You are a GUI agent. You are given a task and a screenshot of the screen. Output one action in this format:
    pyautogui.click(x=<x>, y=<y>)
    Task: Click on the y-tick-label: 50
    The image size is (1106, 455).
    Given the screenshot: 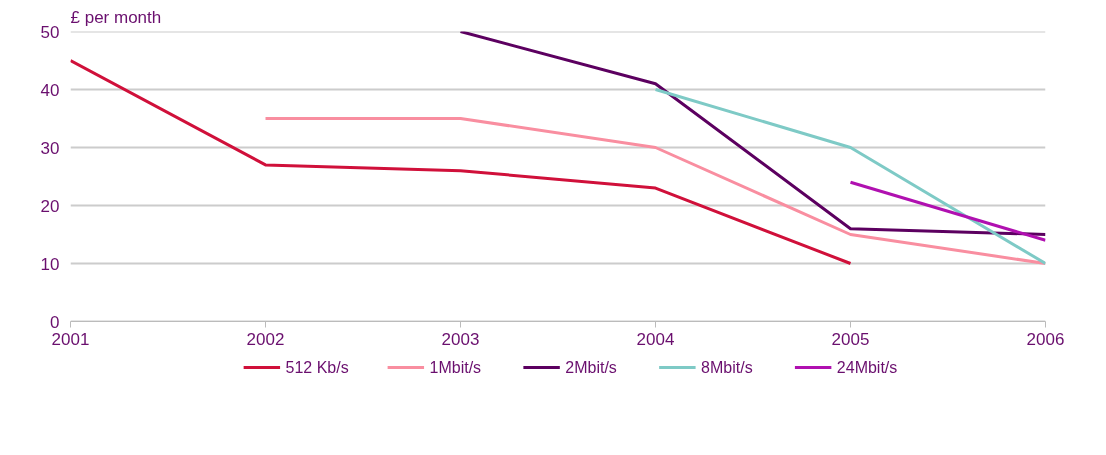 What is the action you would take?
    pyautogui.click(x=50, y=32)
    